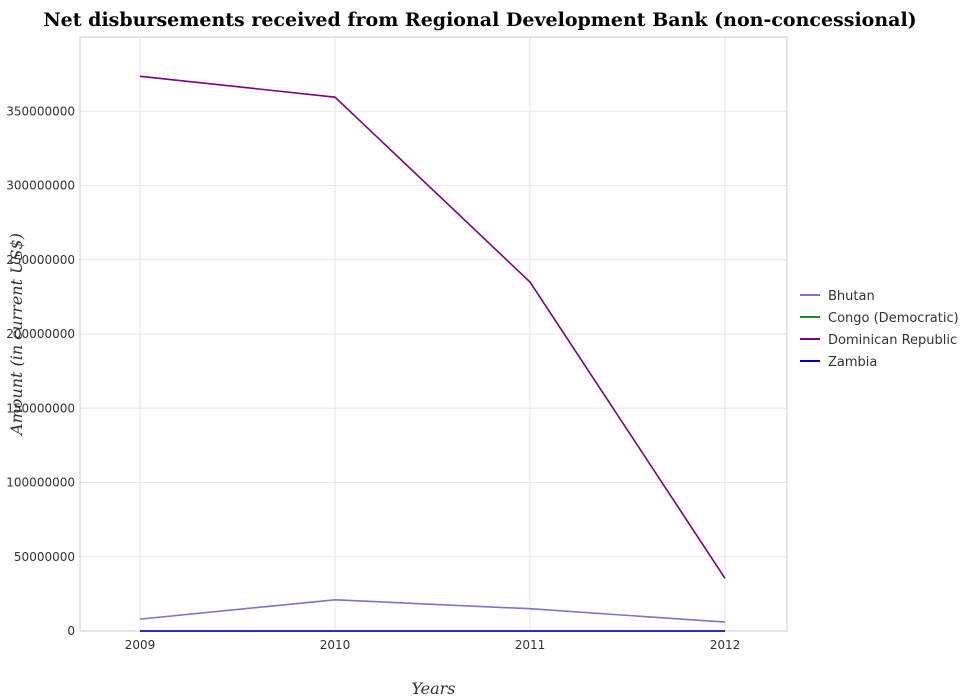 This screenshot has width=964, height=700. Describe the element at coordinates (40, 111) in the screenshot. I see `y-tick-label: 350000000` at that location.